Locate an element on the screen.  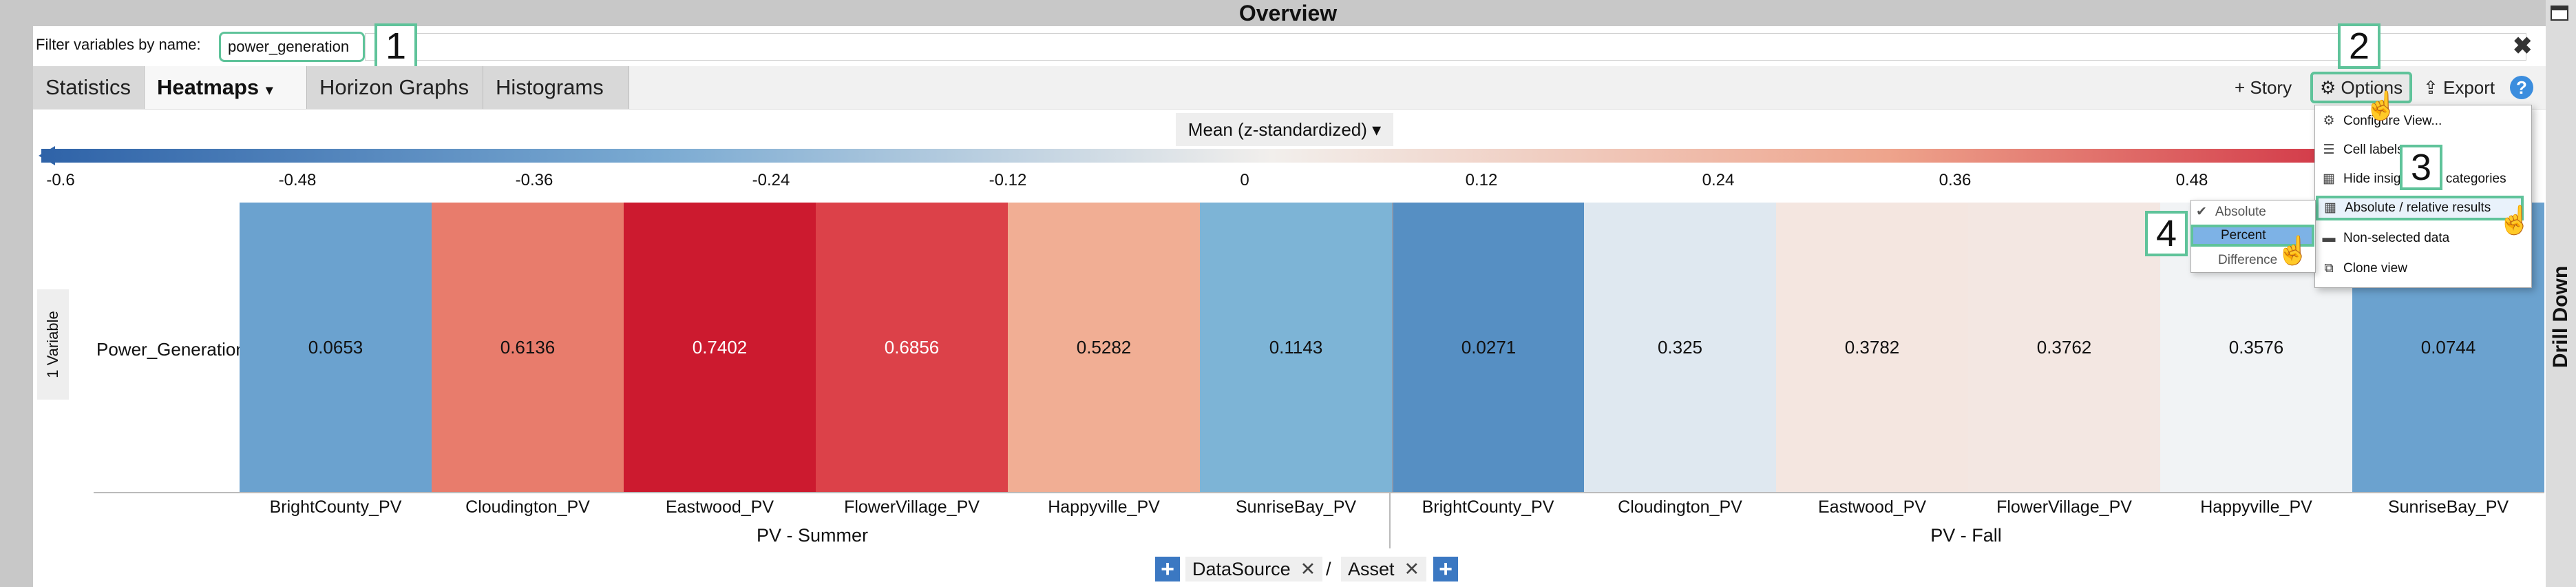
menu-item-label: Non-selected data is located at coordinates (2397, 238).